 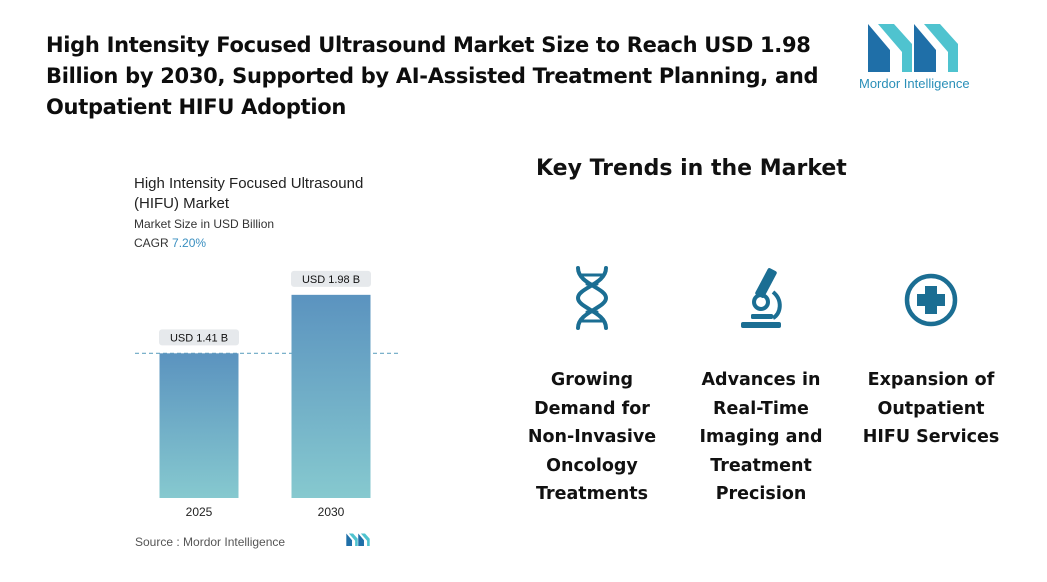 What do you see at coordinates (914, 83) in the screenshot?
I see `brand-name: Mordor Intelligence` at bounding box center [914, 83].